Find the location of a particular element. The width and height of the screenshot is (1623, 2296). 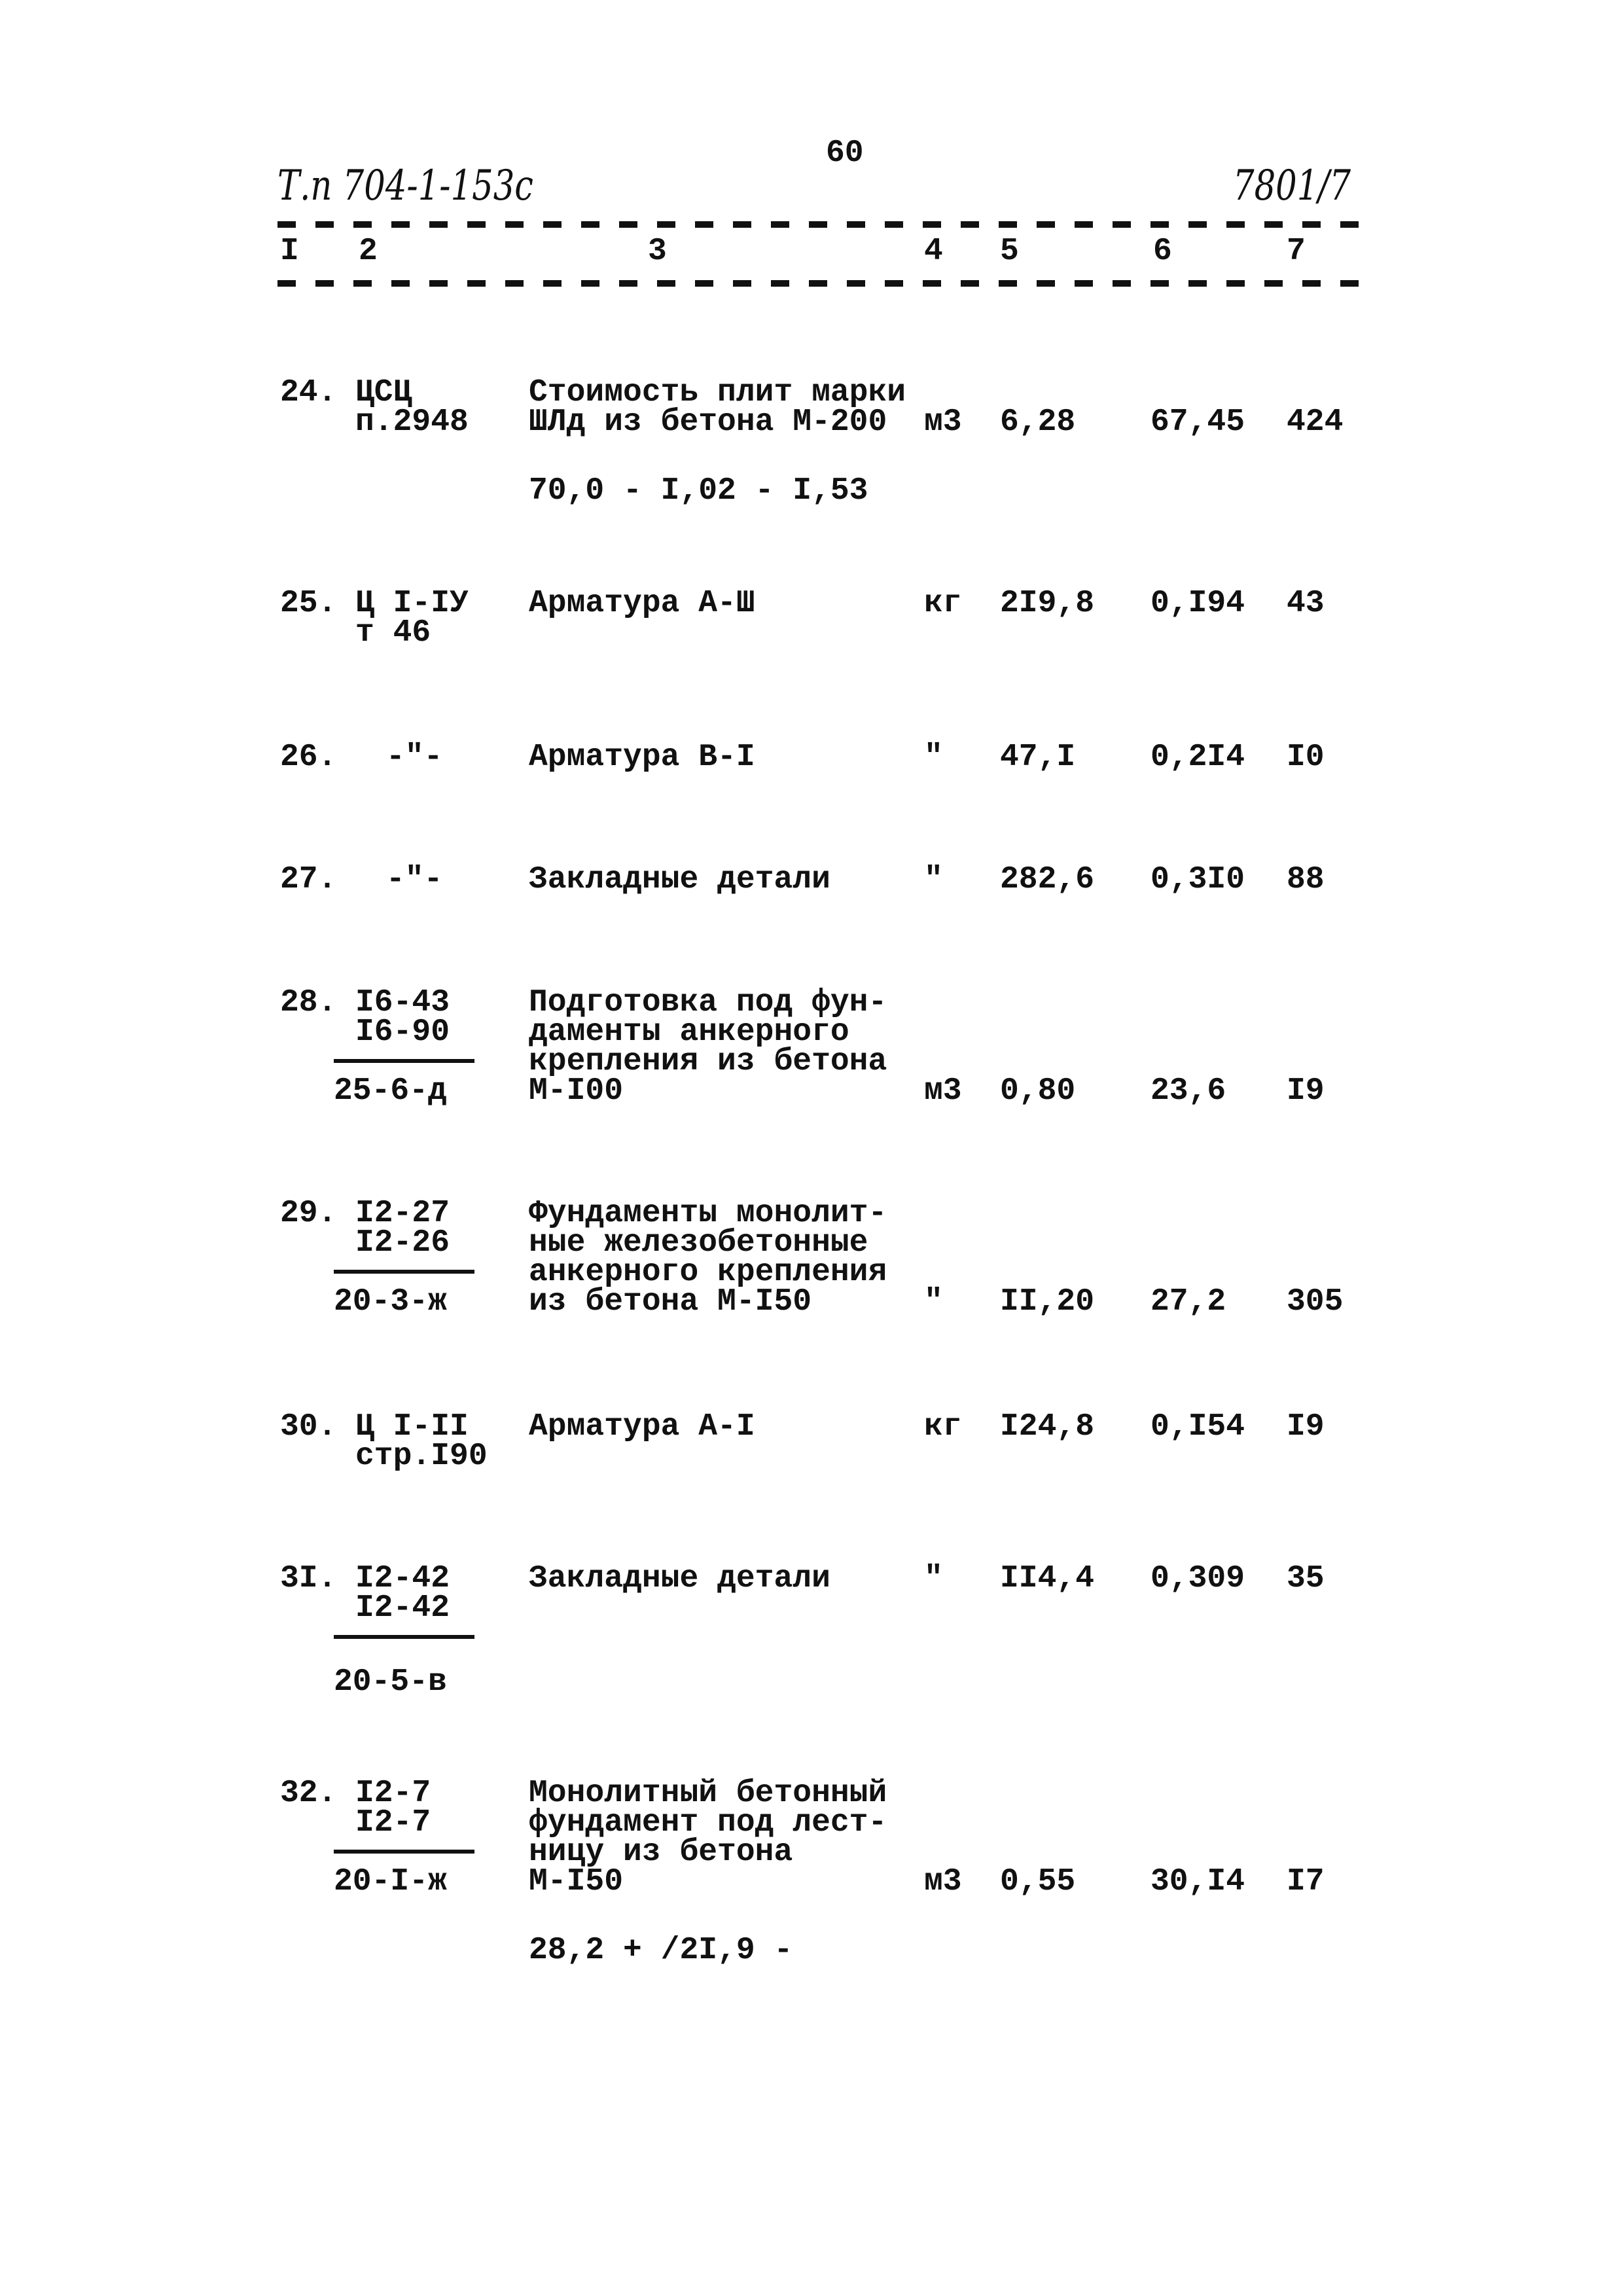

quantity: 282,6 is located at coordinates (1047, 879).